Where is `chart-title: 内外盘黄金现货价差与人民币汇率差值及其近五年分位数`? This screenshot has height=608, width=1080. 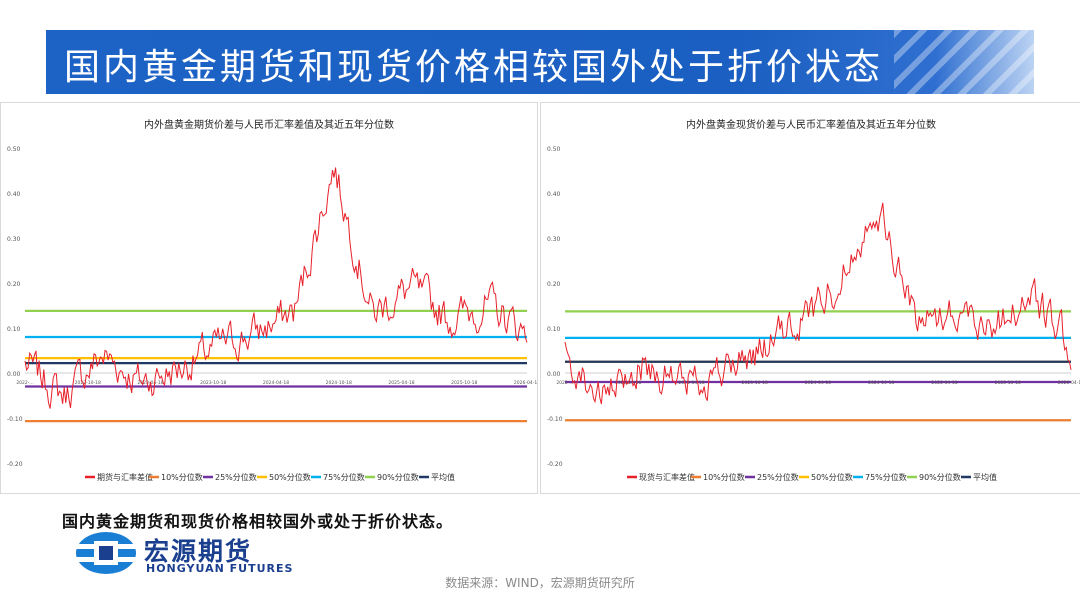 chart-title: 内外盘黄金现货价差与人民币汇率差值及其近五年分位数 is located at coordinates (811, 124).